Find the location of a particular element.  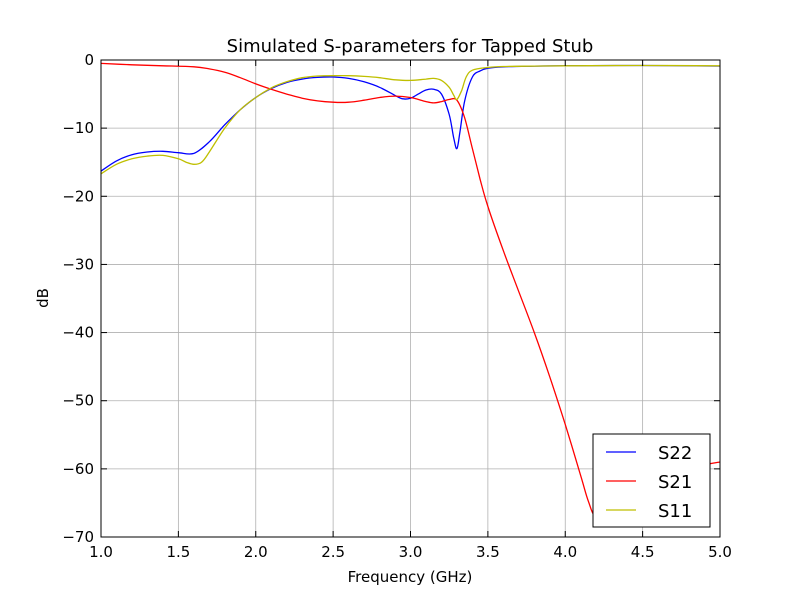

legend-label-s22: S22 is located at coordinates (675, 453).